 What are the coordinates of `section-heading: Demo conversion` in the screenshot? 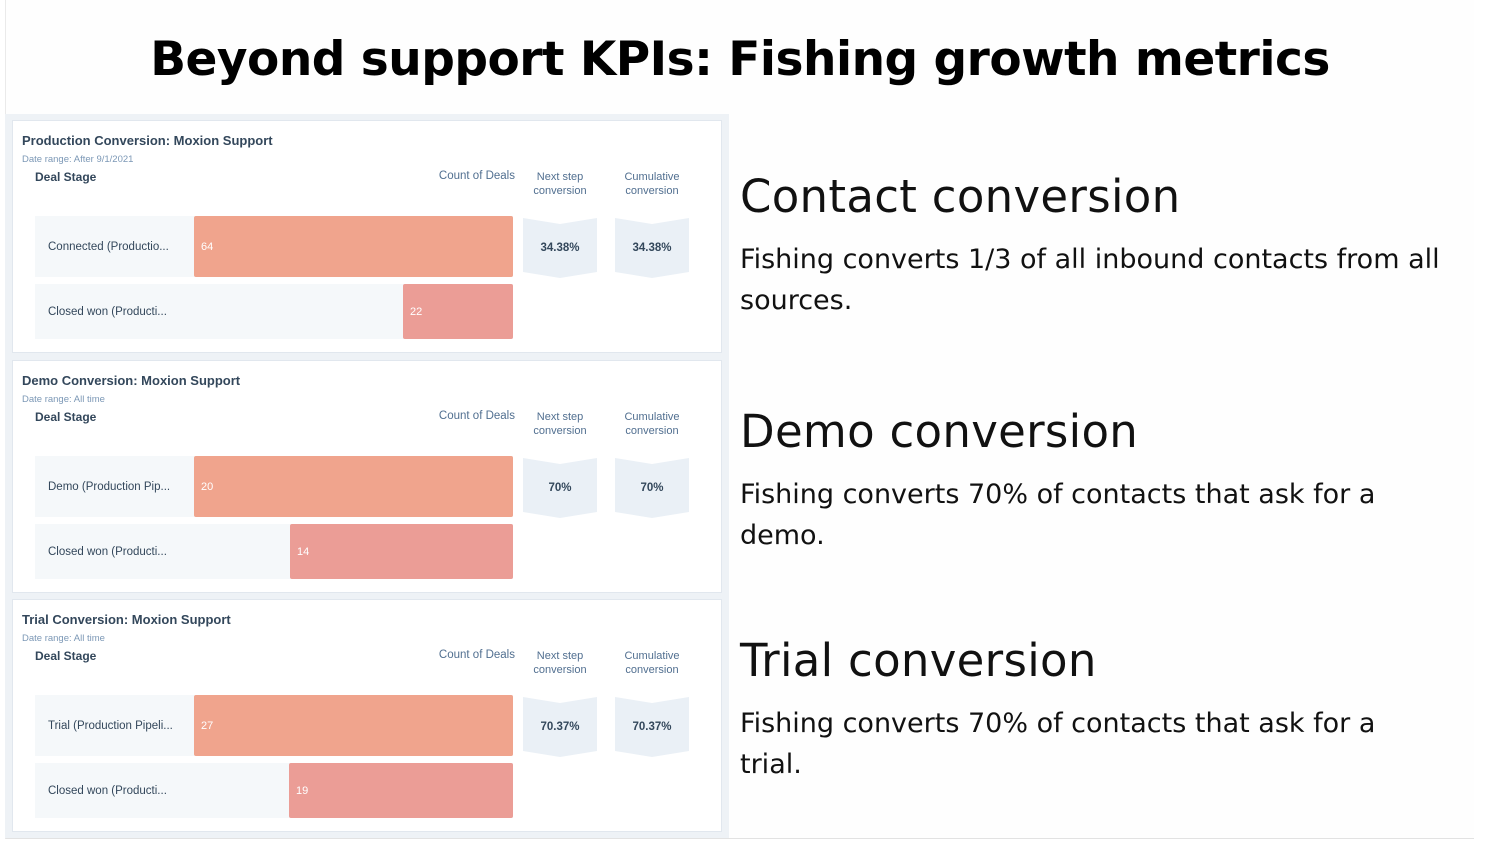 It's located at (939, 431).